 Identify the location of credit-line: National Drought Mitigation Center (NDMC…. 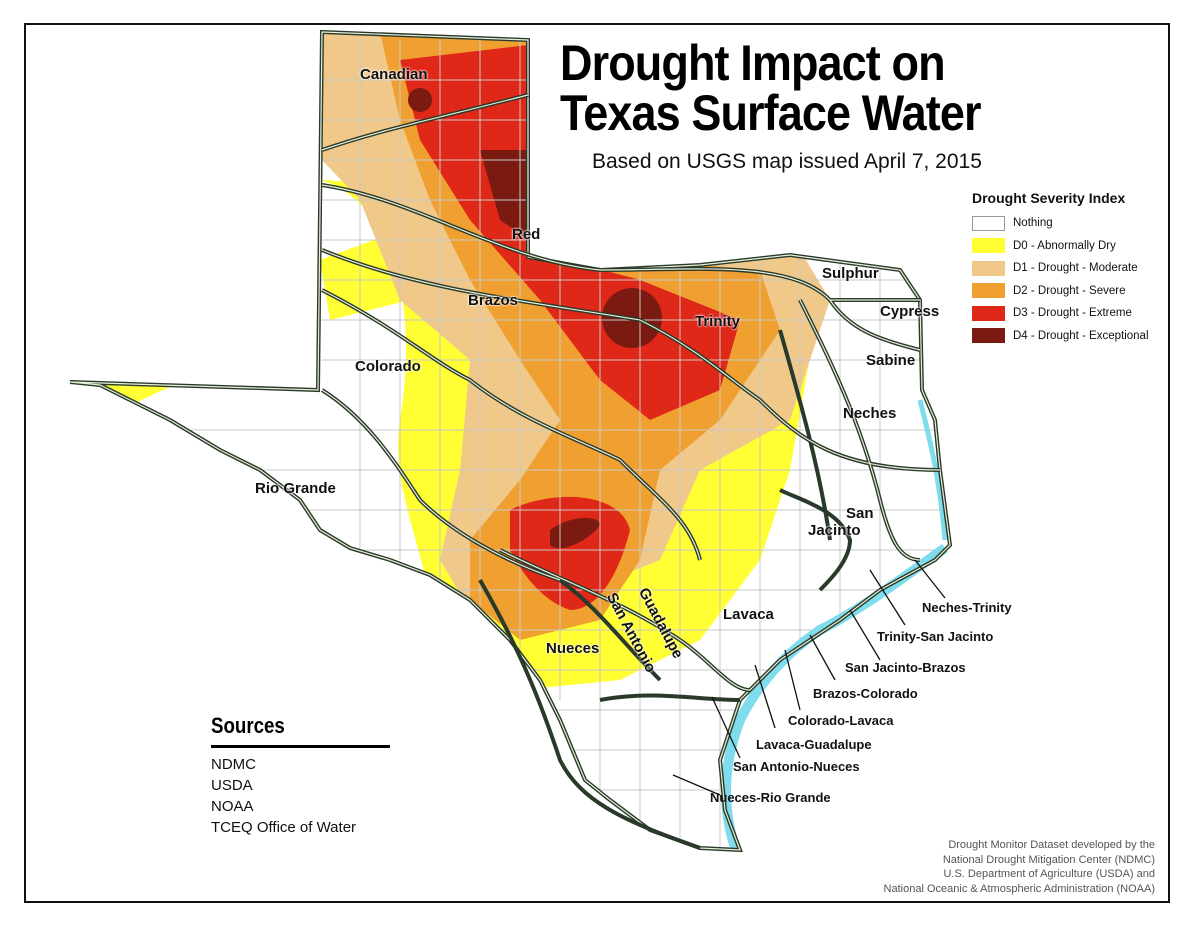
(1048, 859).